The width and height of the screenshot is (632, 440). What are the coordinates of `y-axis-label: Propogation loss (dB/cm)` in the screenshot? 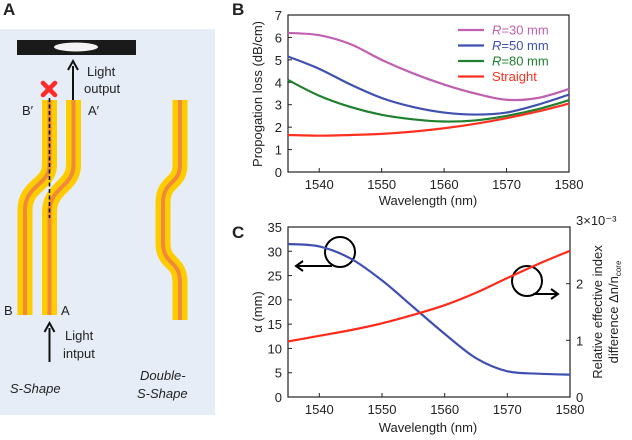 It's located at (257, 94).